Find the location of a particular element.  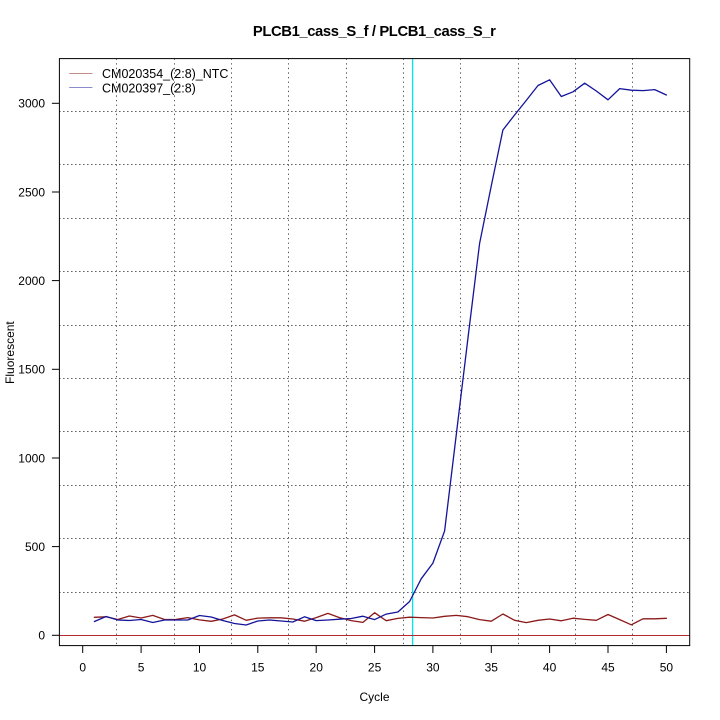

svg-text: 2000 is located at coordinates (31, 281).